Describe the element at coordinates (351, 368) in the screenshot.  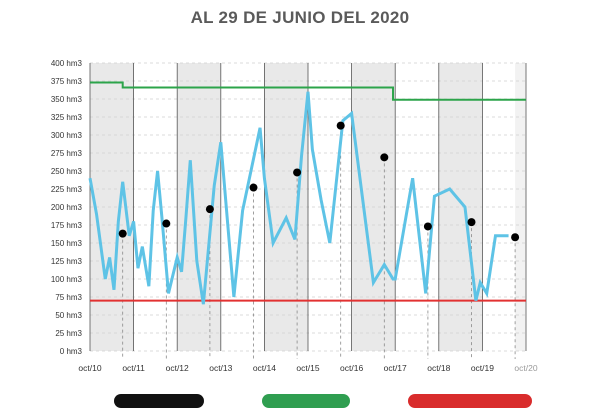
I see `x-tick-label-6: oct/16` at that location.